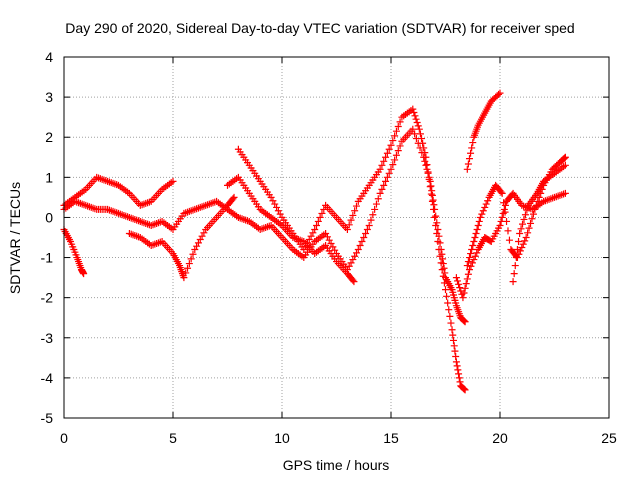  What do you see at coordinates (282, 438) in the screenshot?
I see `x-tick-label: 10` at bounding box center [282, 438].